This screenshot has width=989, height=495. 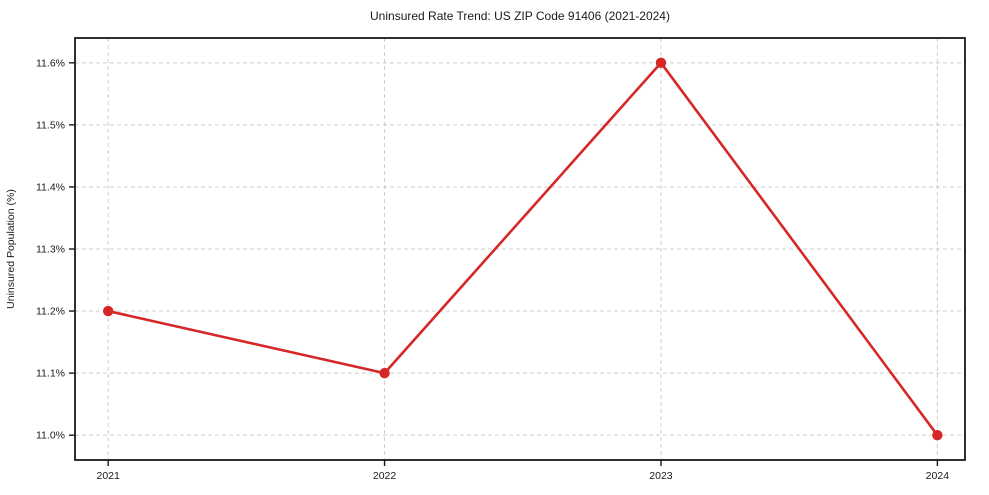 What do you see at coordinates (50, 250) in the screenshot?
I see `y-tick-label: 11.3%` at bounding box center [50, 250].